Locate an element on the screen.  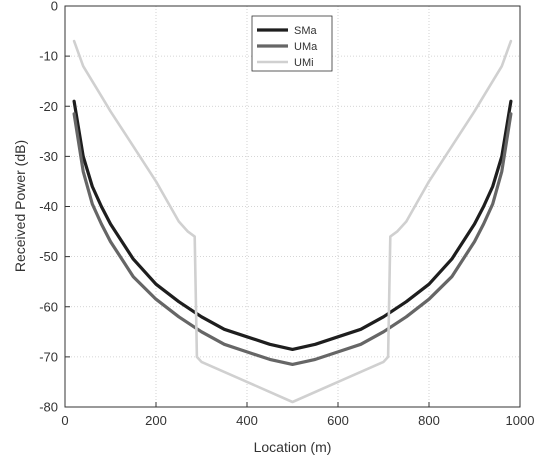
y-tick-label: -10 is located at coordinates (48, 56).